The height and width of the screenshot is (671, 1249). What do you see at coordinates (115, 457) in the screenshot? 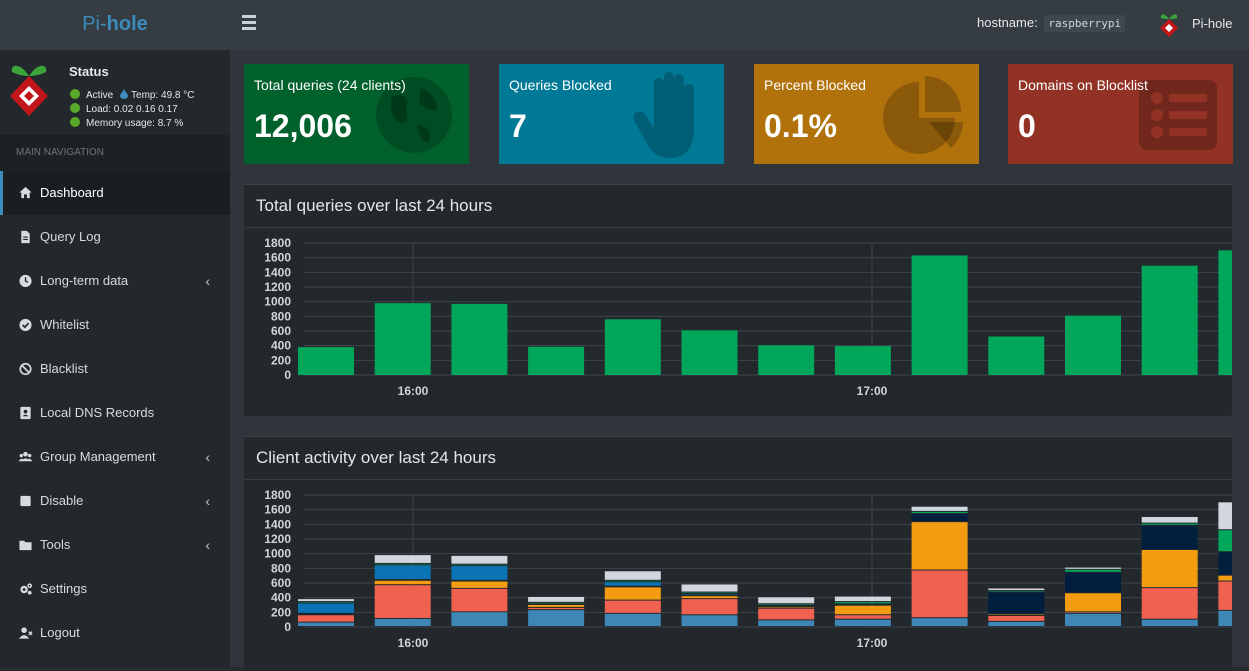
I see `sidebar-item-group-management: Group Management‹` at bounding box center [115, 457].